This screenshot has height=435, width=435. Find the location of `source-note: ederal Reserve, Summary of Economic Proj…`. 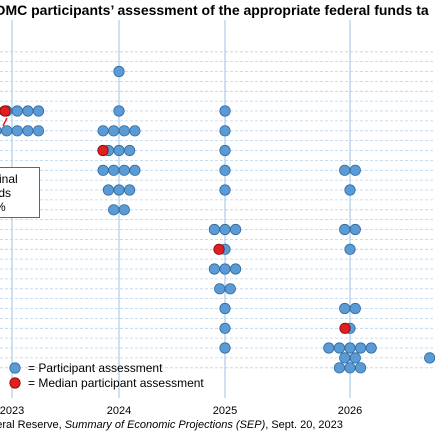

source-note: ederal Reserve, Summary of Economic Proj… is located at coordinates (217, 425).